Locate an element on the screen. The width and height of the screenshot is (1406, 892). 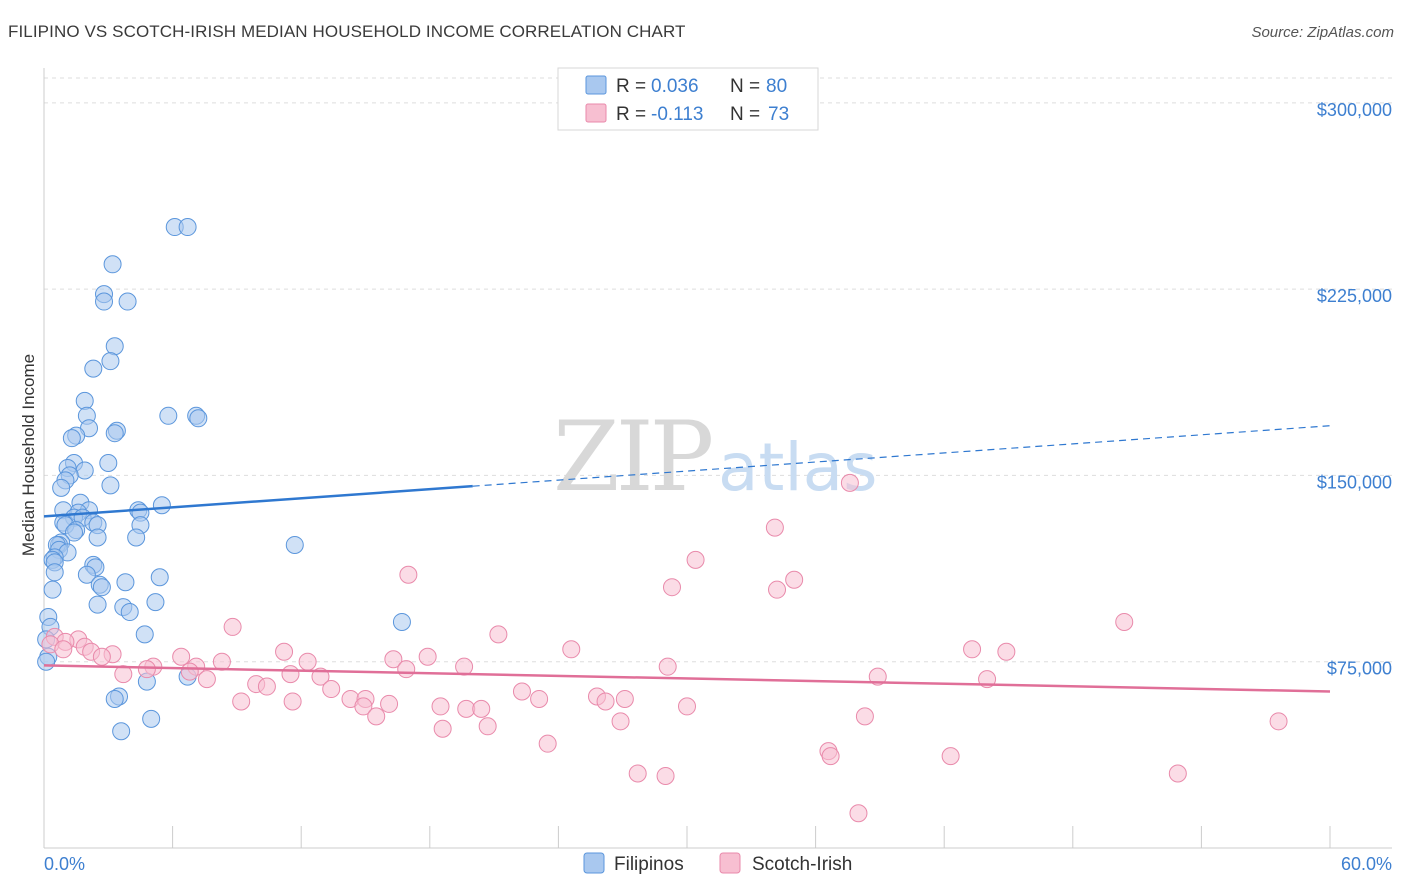
y-tick-label: $225,000 is located at coordinates (1354, 296).